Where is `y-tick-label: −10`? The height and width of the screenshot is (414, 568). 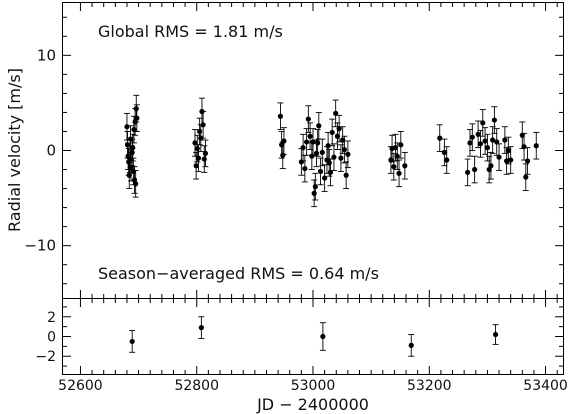
y-tick-label: −10 is located at coordinates (40, 246).